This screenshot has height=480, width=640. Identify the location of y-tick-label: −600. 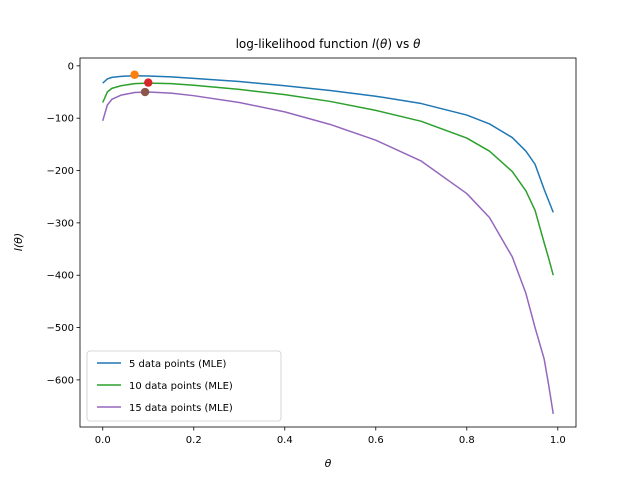
(60, 380).